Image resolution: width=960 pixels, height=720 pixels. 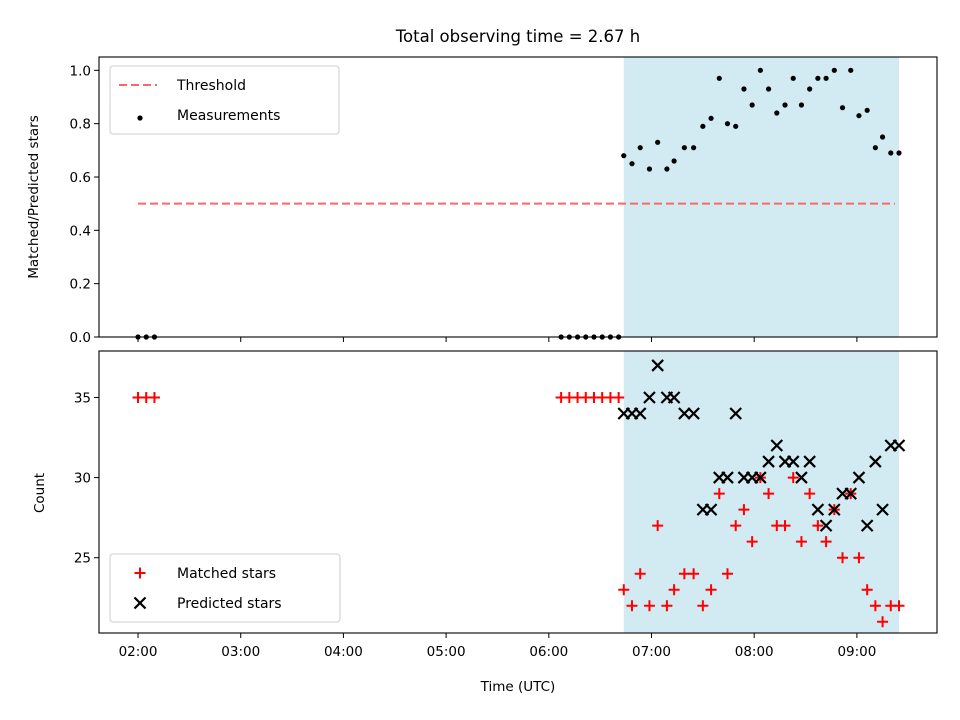 I want to click on bottom-observing-window-span, so click(x=761, y=492).